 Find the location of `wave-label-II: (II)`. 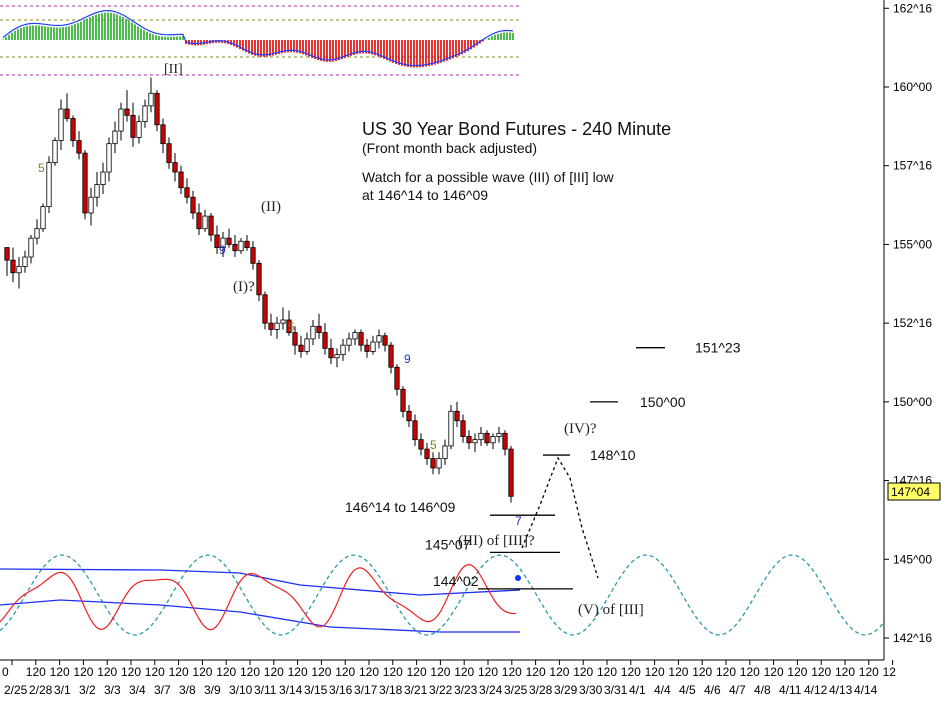

wave-label-II: (II) is located at coordinates (271, 207).